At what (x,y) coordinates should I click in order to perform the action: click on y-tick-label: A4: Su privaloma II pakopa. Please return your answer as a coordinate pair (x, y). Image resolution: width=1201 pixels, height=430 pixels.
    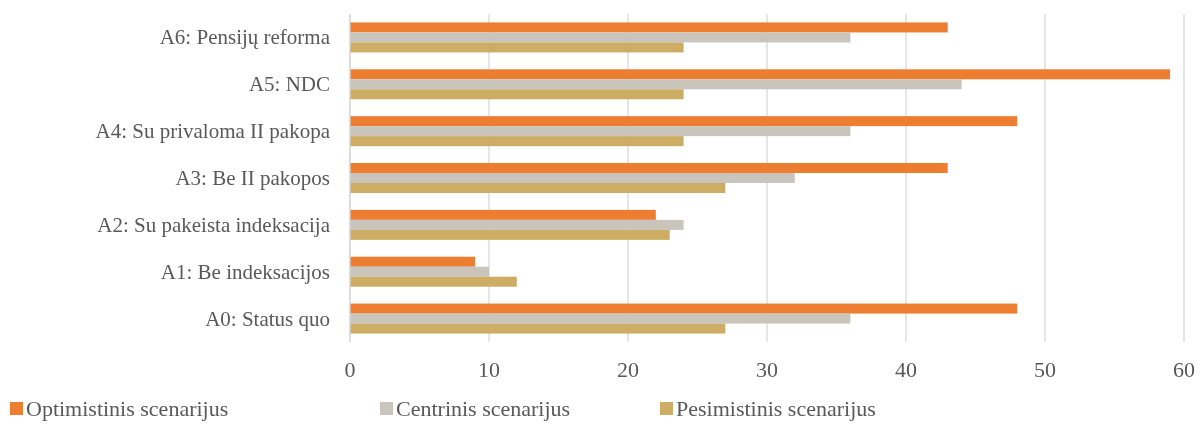
    Looking at the image, I should click on (213, 131).